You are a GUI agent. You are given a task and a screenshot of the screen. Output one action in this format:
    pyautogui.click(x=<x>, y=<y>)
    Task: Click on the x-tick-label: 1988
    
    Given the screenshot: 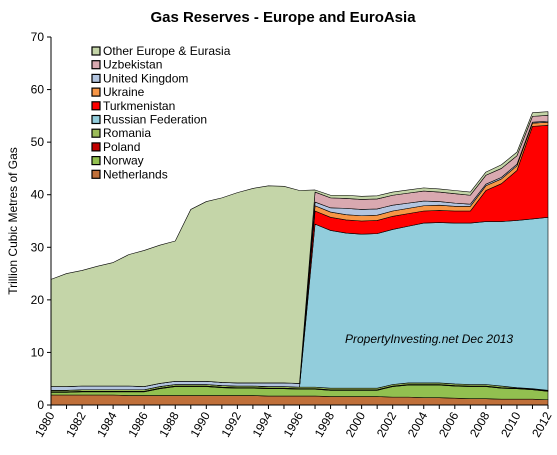 What is the action you would take?
    pyautogui.click(x=169, y=424)
    